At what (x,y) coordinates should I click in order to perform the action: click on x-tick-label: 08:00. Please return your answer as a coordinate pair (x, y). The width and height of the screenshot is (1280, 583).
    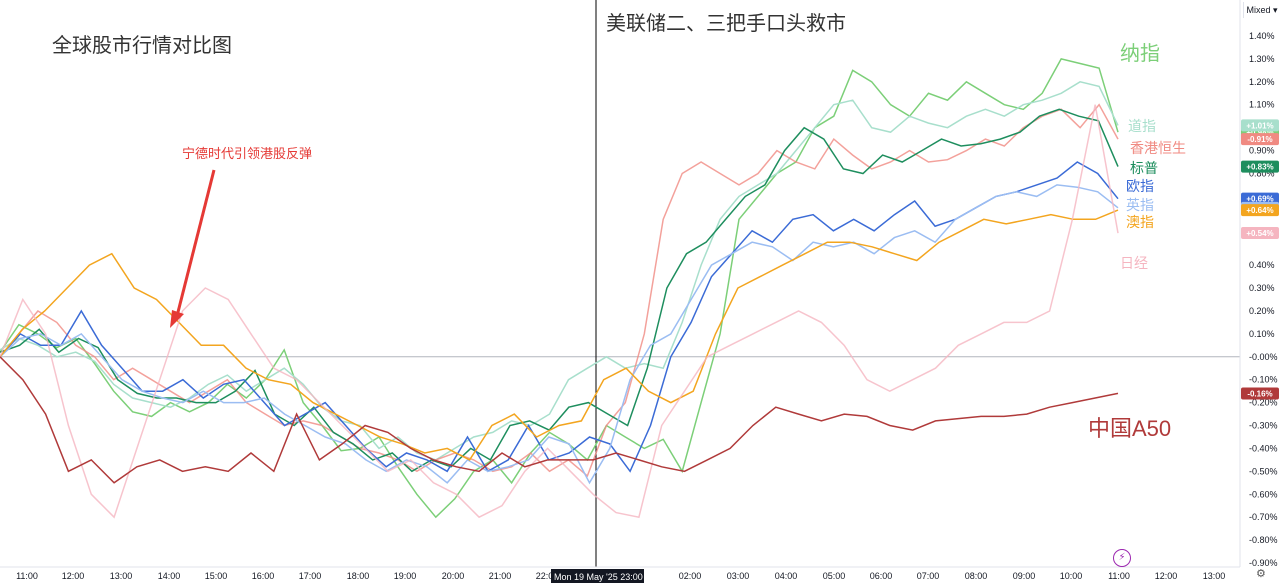
    Looking at the image, I should click on (976, 576).